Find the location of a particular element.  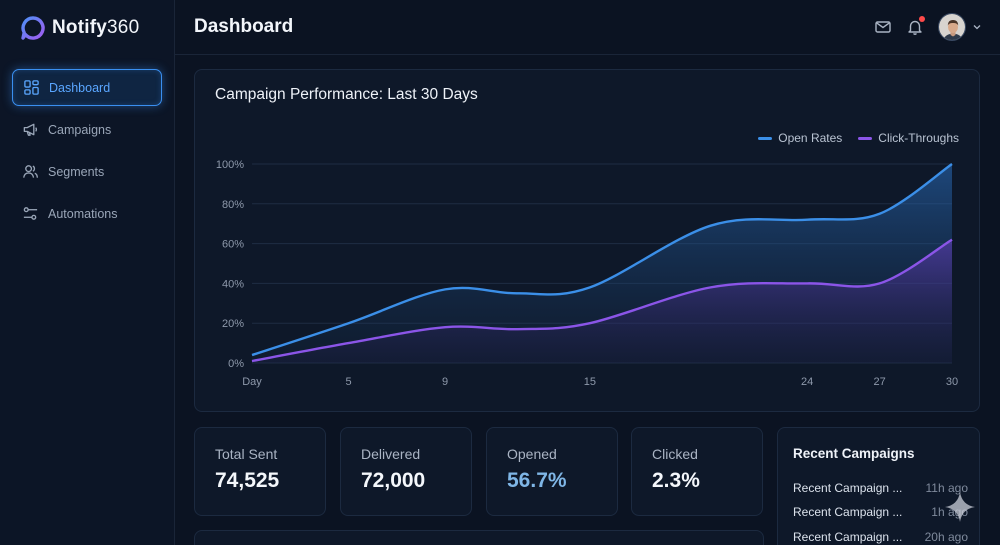

chevron-down-icon is located at coordinates (977, 27).